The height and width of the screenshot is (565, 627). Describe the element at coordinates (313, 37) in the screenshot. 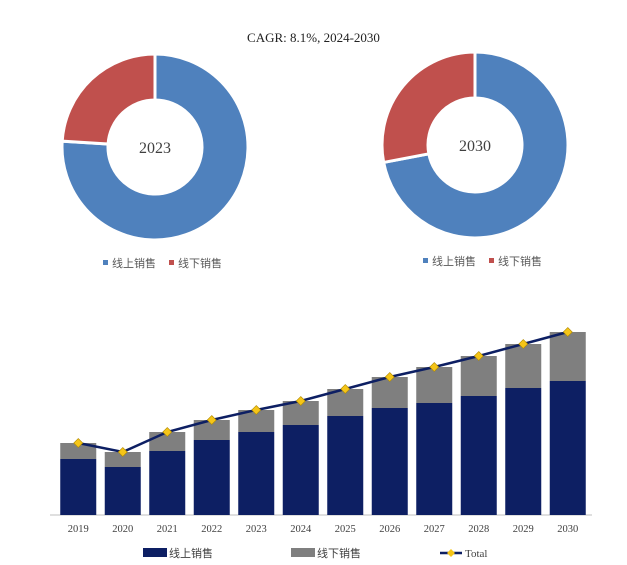

I see `cagr-label: CAGR: 8.1%, 2024-2030` at that location.